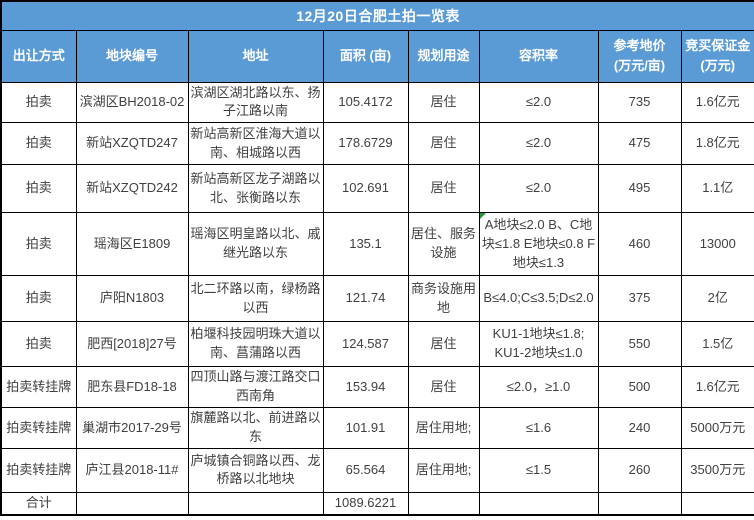  I want to click on cell-address: 新站高新区龙子湖路以北、张衡路以东, so click(255, 189).